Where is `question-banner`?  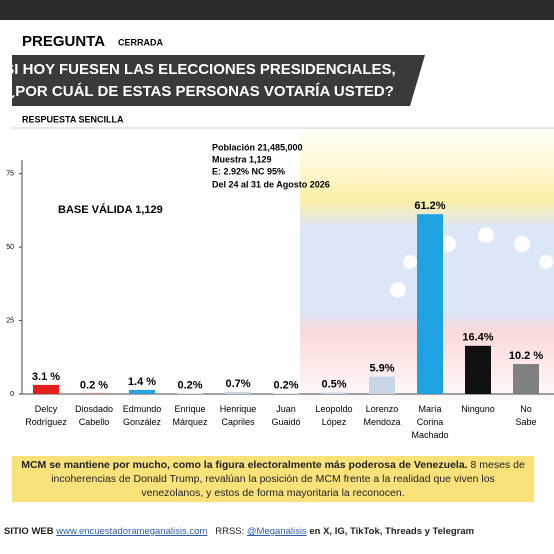 question-banner is located at coordinates (218, 80).